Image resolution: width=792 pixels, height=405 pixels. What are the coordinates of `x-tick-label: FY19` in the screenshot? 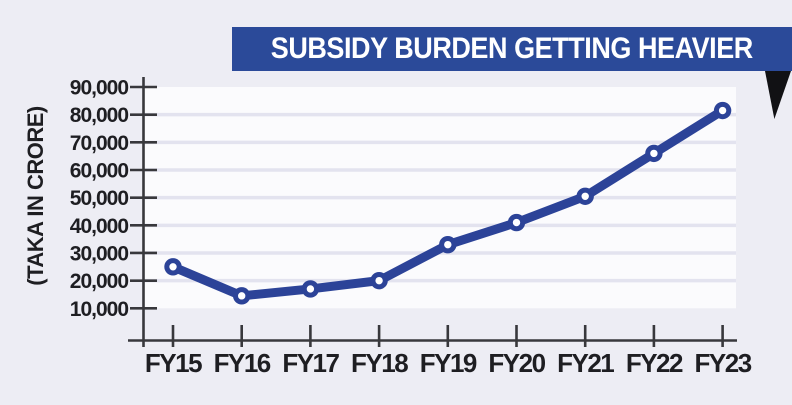 It's located at (448, 363).